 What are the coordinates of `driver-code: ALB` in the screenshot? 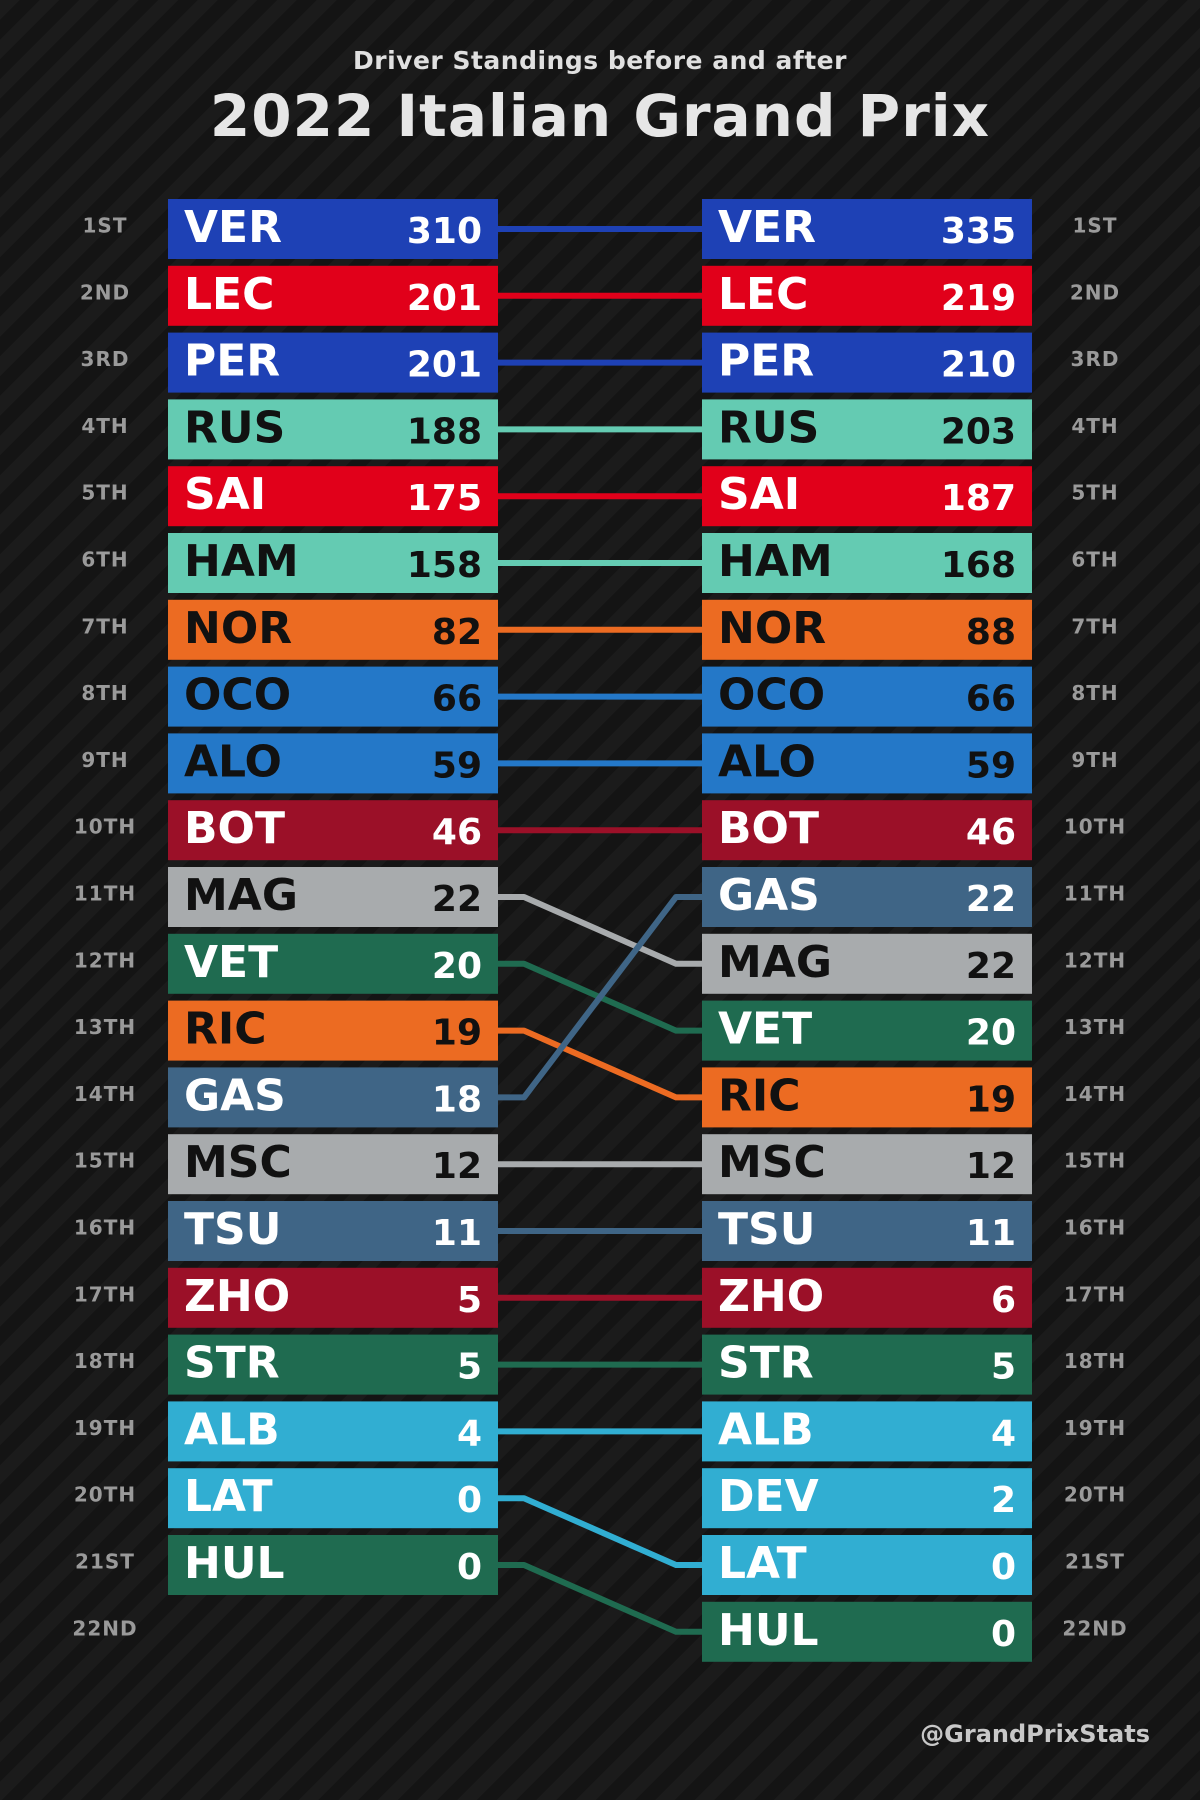 It's located at (766, 1429).